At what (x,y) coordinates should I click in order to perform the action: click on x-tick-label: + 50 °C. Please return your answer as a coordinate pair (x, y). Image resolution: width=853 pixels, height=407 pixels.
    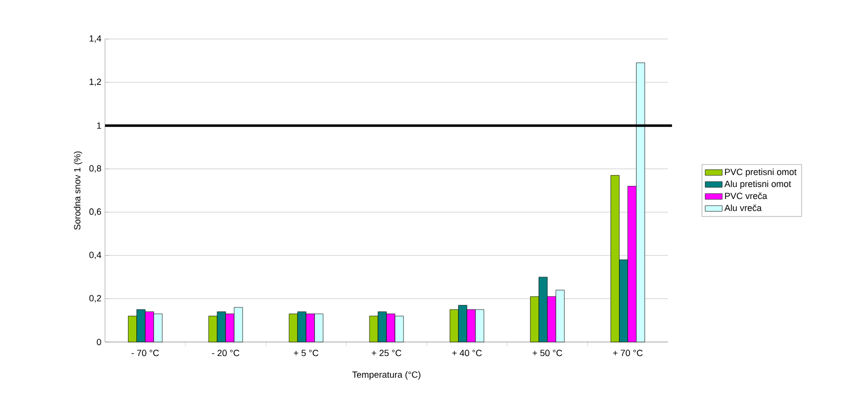
    Looking at the image, I should click on (547, 353).